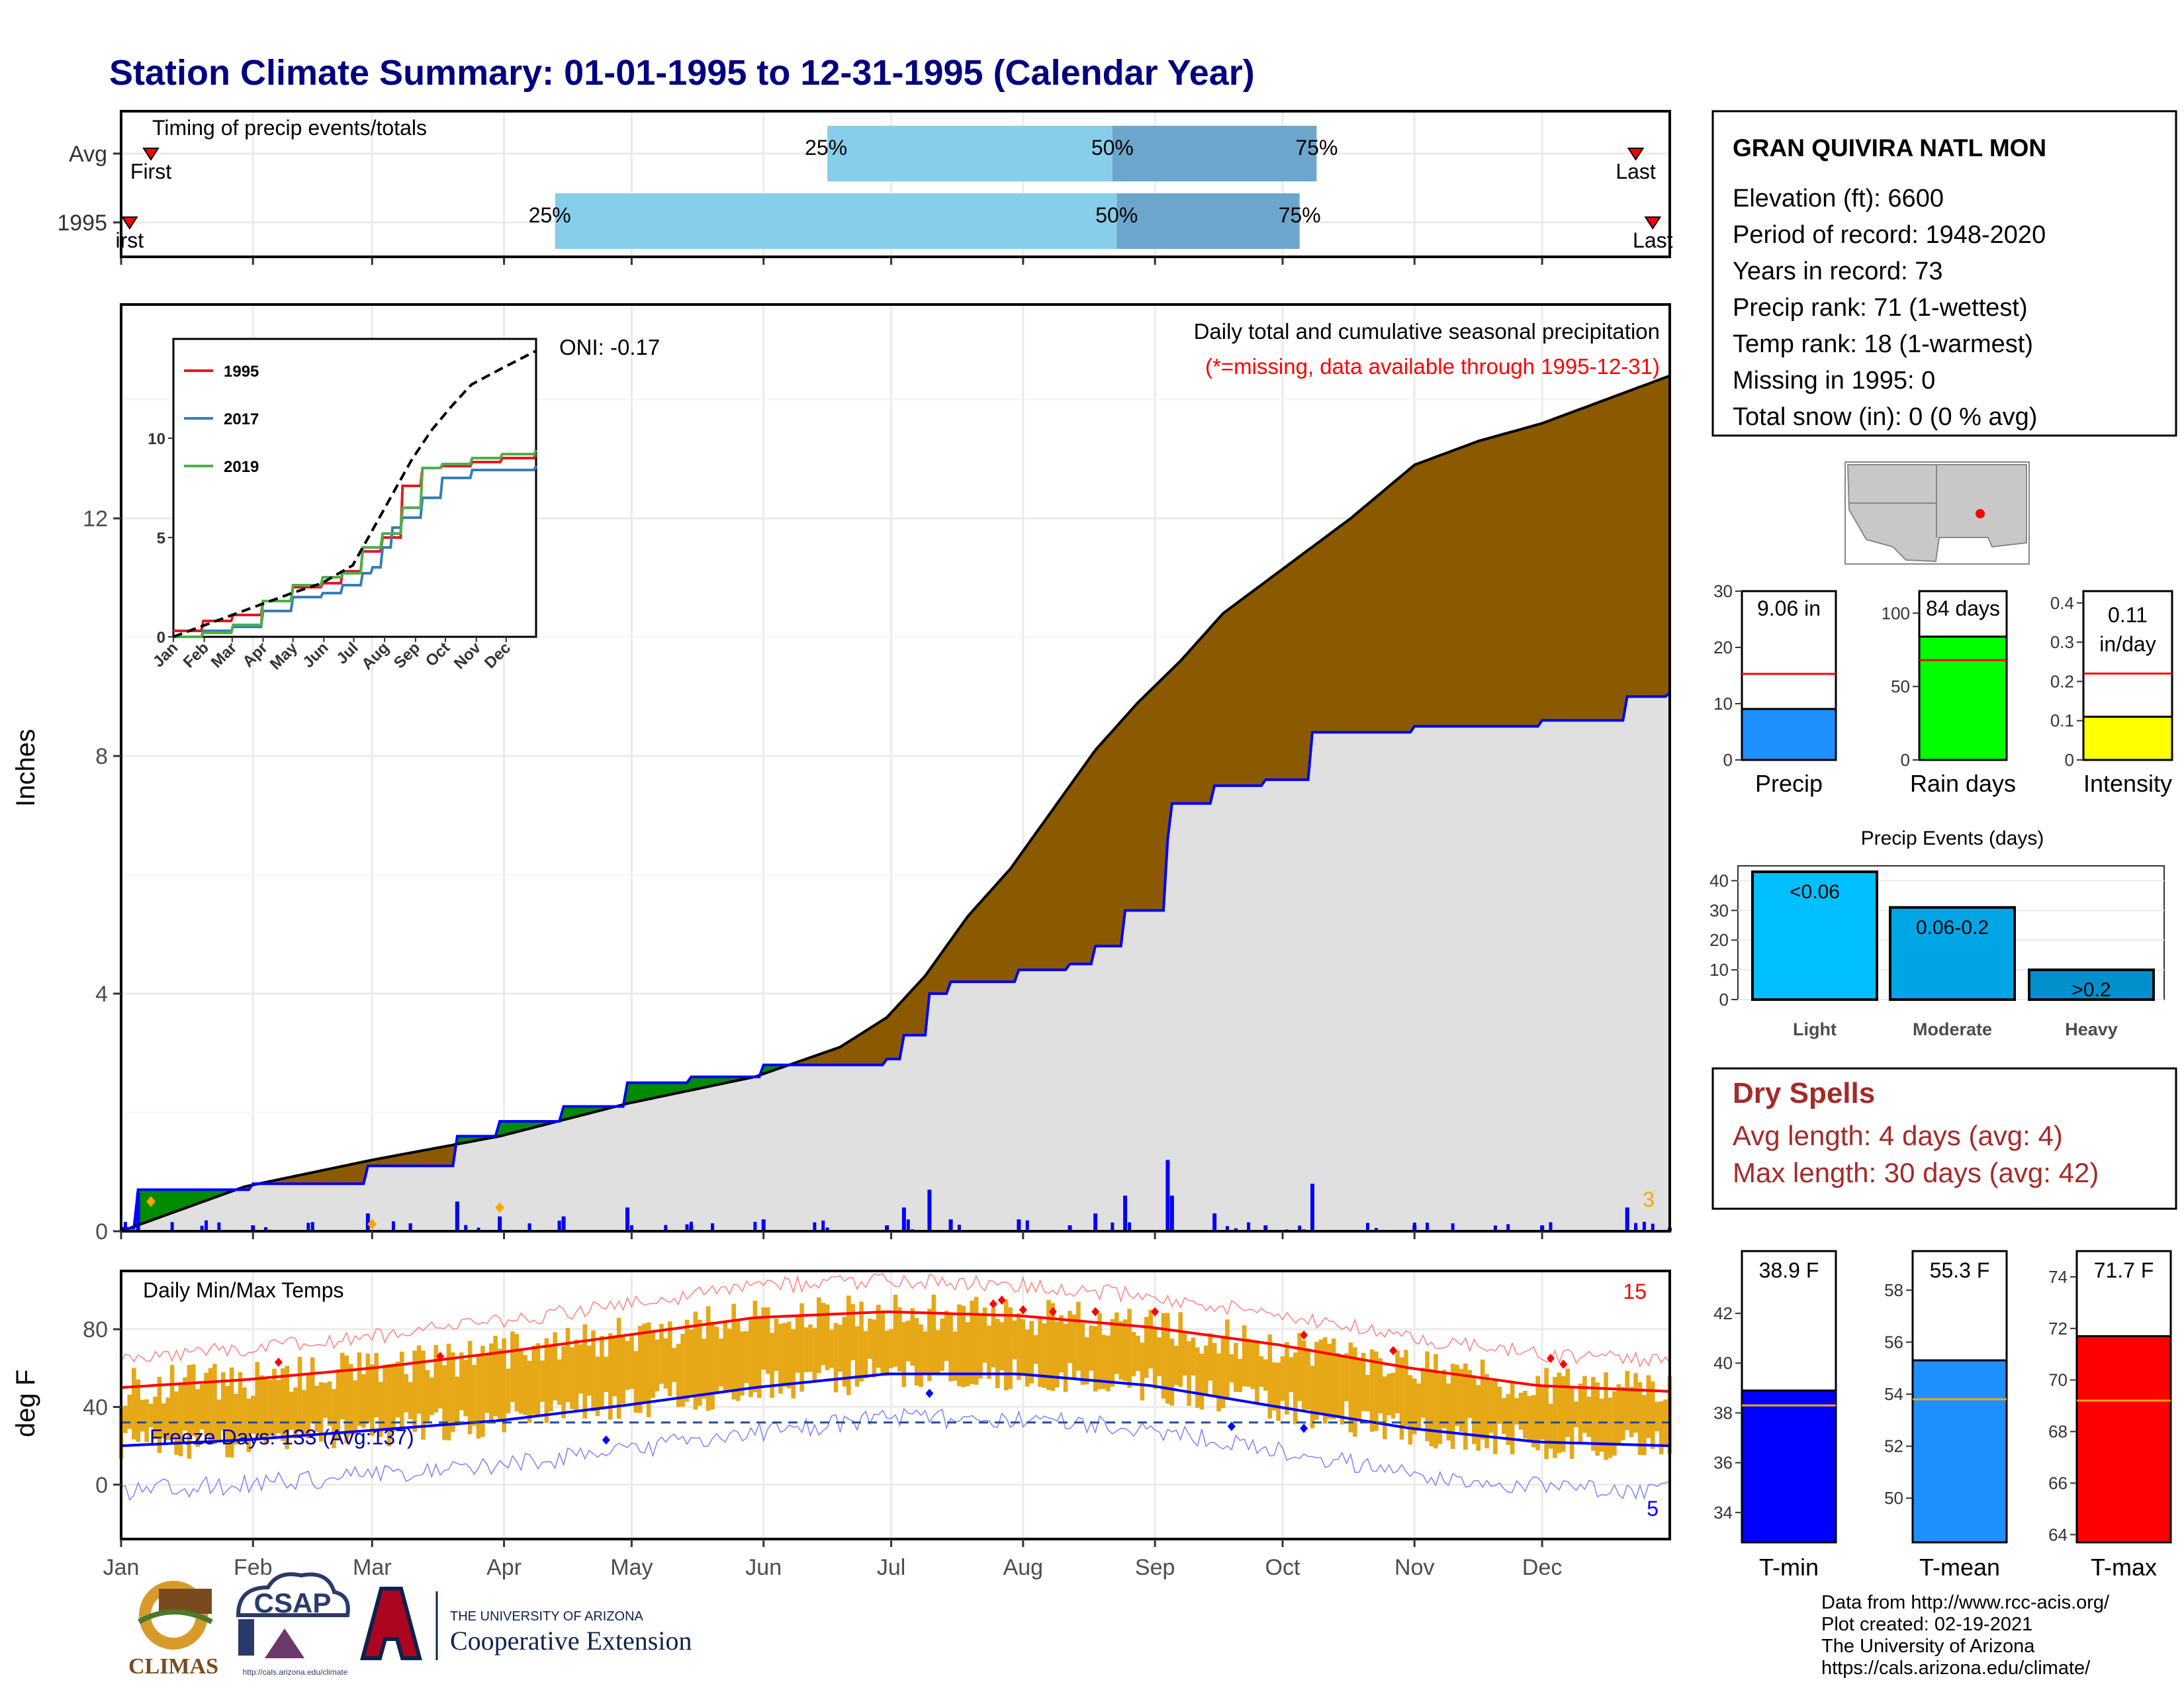 The image size is (2184, 1688). Describe the element at coordinates (1980, 513) in the screenshot. I see `station-location-marker` at that location.